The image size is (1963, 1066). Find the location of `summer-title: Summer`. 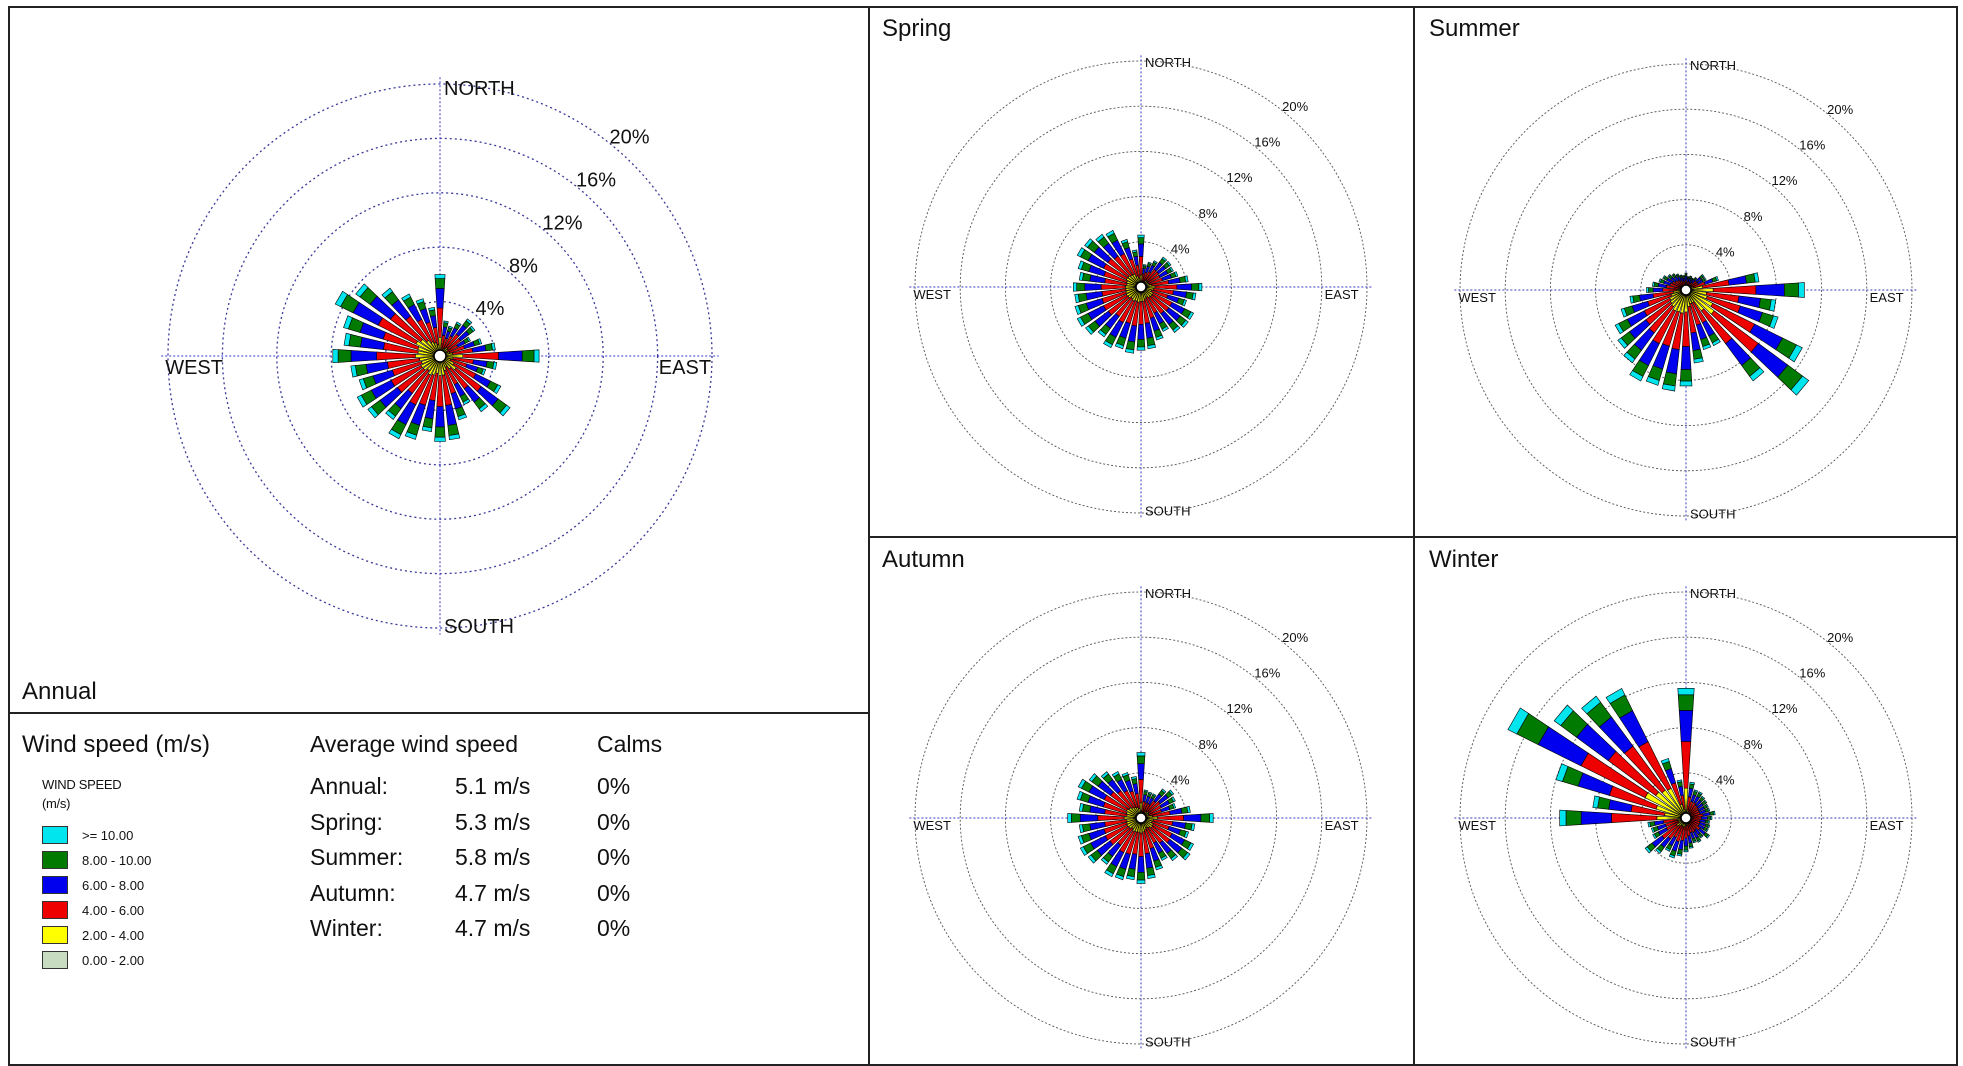

summer-title: Summer is located at coordinates (1474, 29).